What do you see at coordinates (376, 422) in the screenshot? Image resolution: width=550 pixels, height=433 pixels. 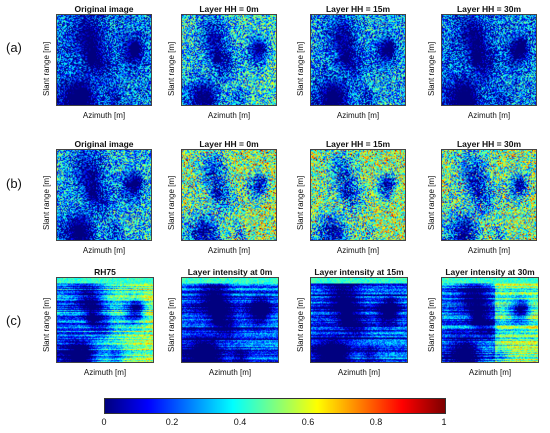 I see `colorbar-tick: 0.8` at bounding box center [376, 422].